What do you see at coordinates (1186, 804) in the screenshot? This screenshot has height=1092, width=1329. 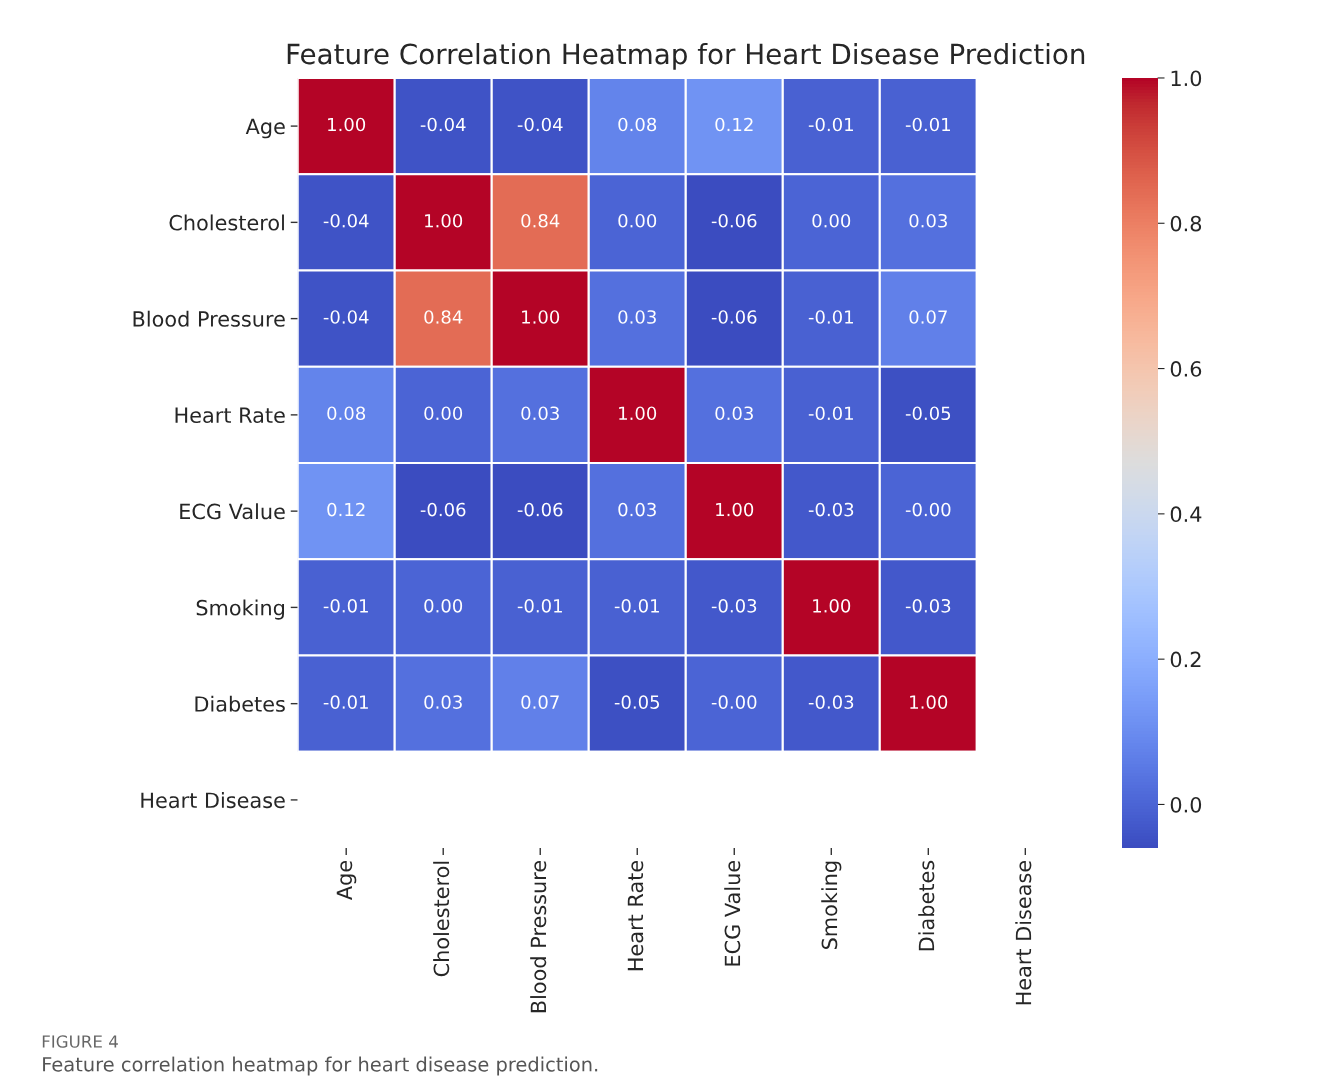 I see `color-bar-label: 0.0` at bounding box center [1186, 804].